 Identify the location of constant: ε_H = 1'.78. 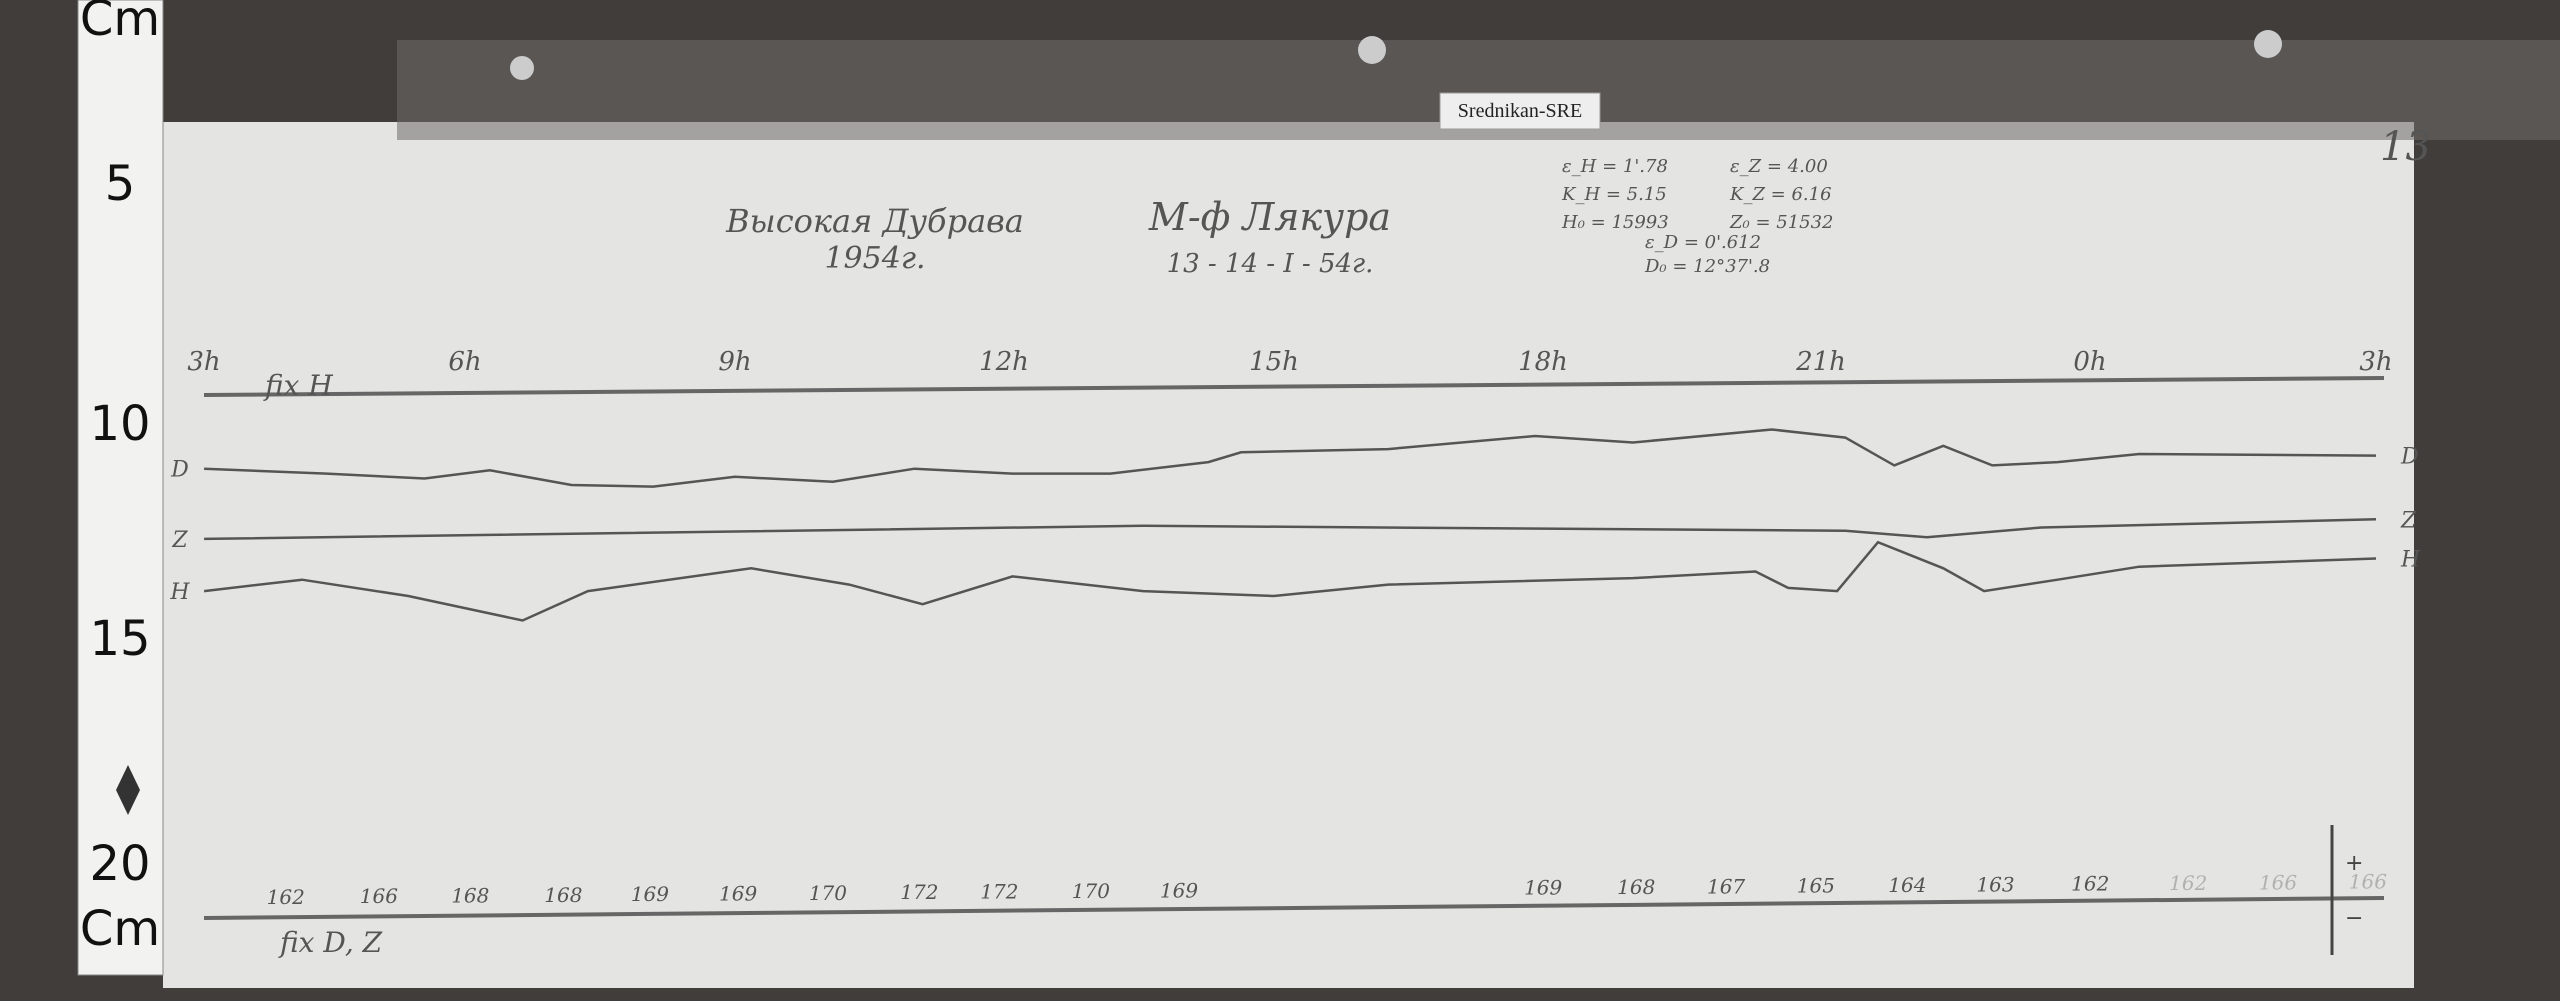
(1615, 166).